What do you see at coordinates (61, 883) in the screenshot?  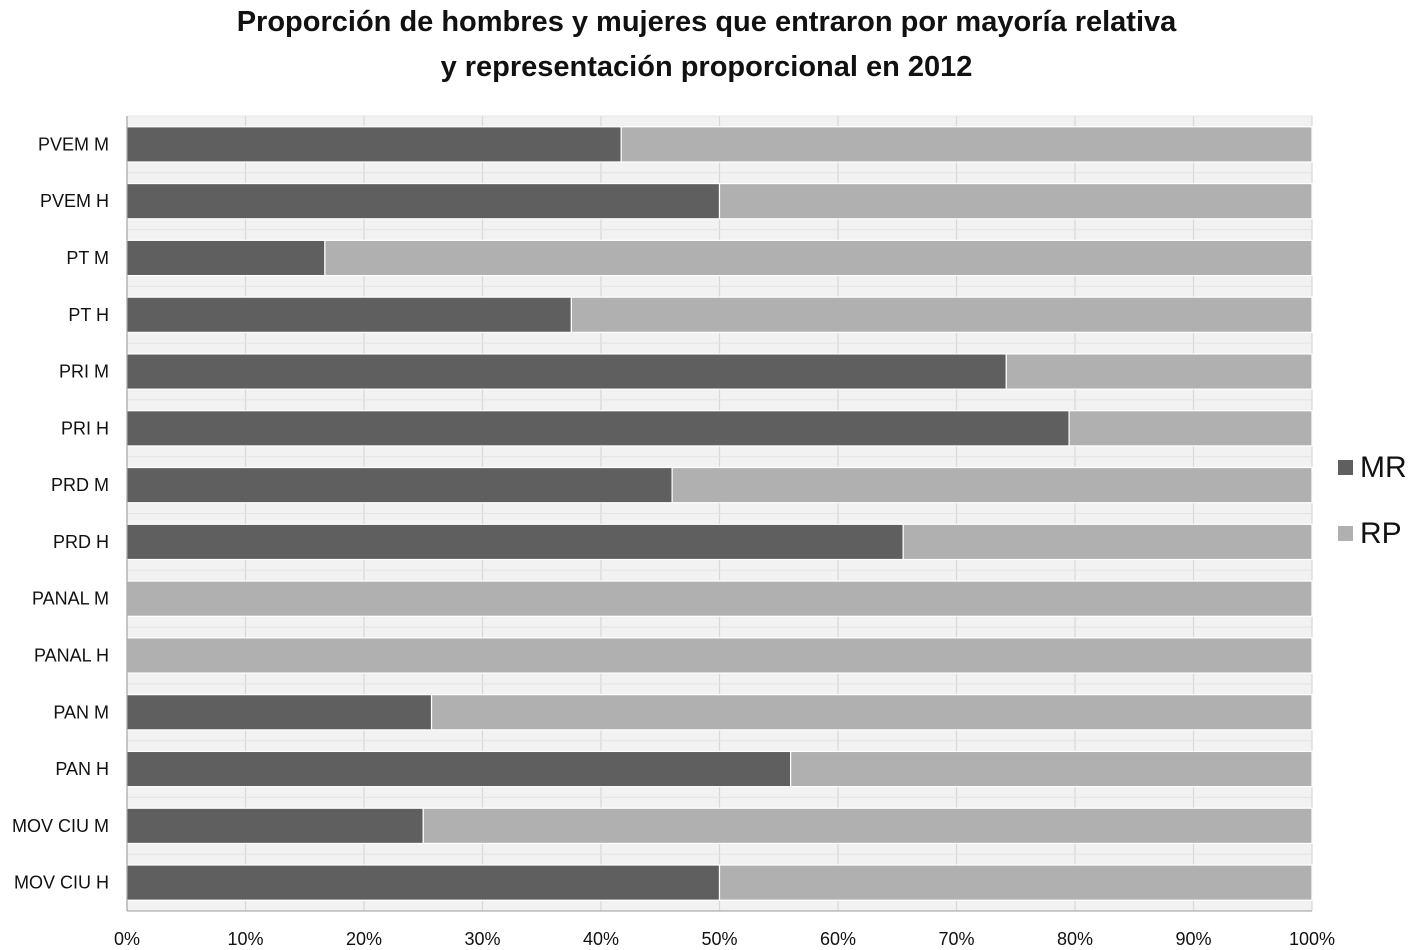 I see `category-label-mov-ciu-h: MOV CIU H` at bounding box center [61, 883].